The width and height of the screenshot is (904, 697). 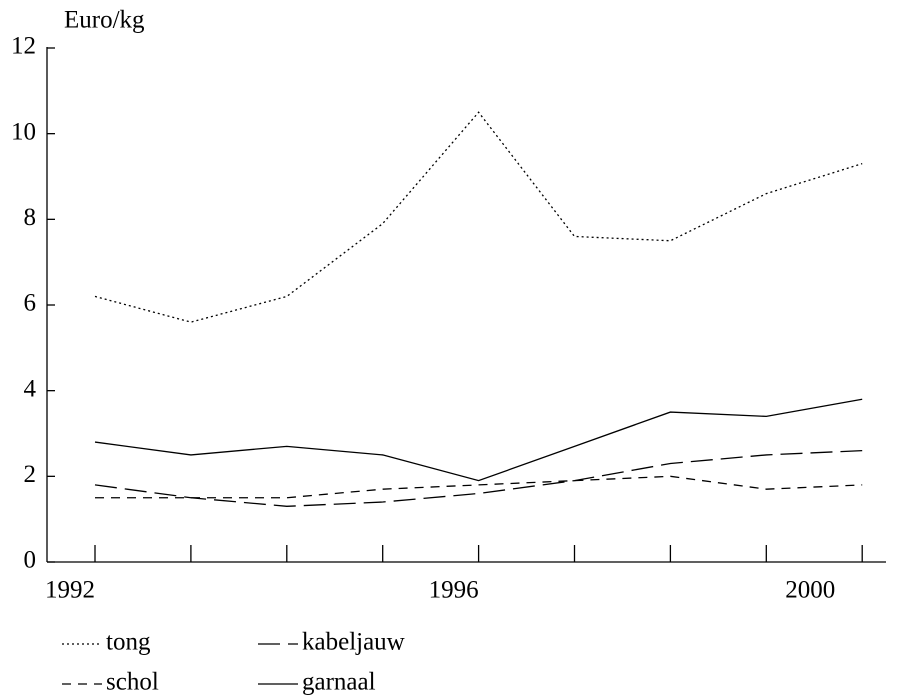 I want to click on y-tick-label: 6, so click(x=30, y=303).